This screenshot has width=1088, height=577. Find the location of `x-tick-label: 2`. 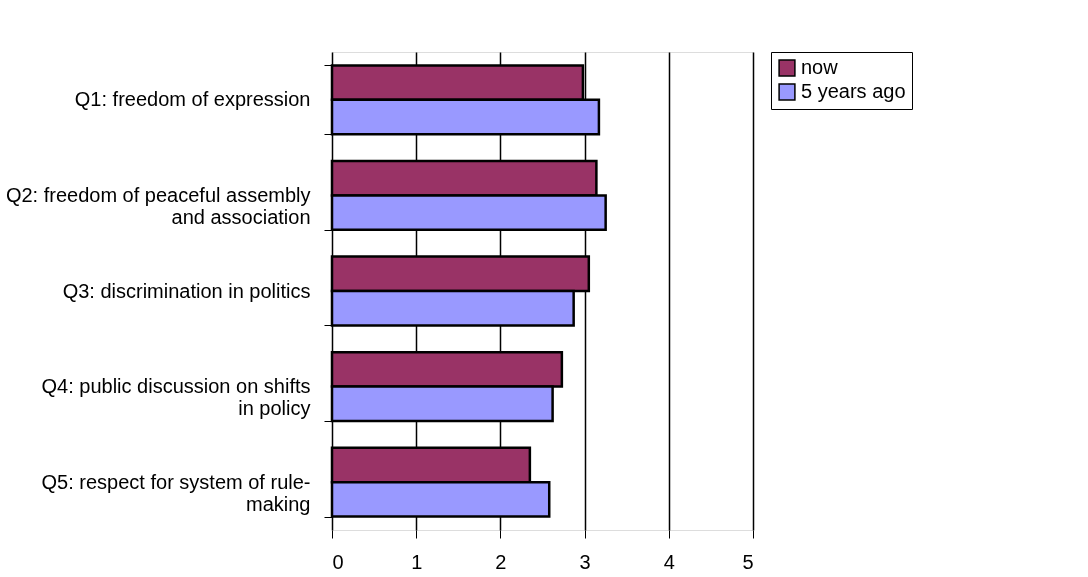

x-tick-label: 2 is located at coordinates (501, 561).